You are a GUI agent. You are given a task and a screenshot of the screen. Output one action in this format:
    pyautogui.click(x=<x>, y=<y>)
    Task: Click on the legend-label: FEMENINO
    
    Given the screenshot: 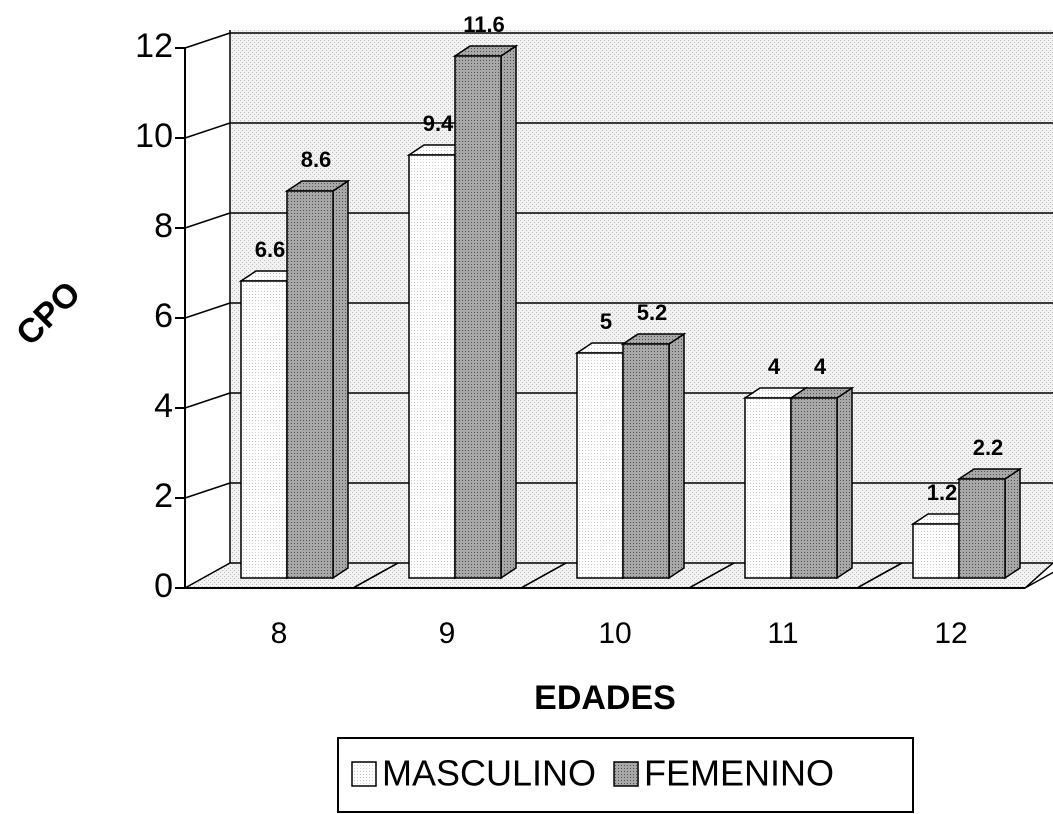 What is the action you would take?
    pyautogui.click(x=739, y=773)
    